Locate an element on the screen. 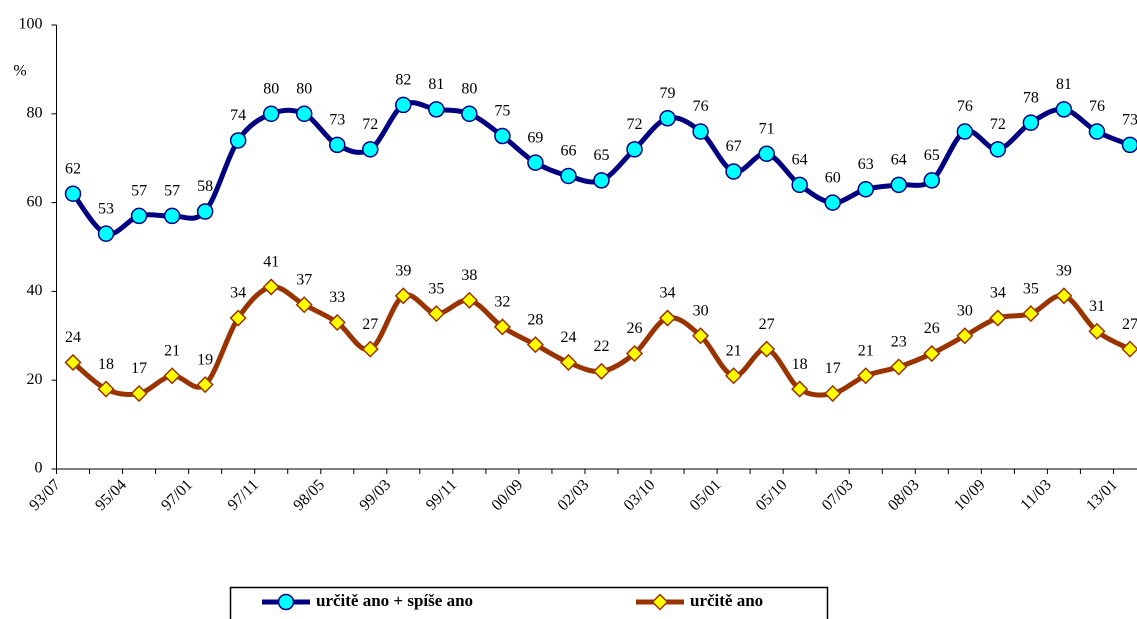 This screenshot has height=619, width=1137. data-label: 39 is located at coordinates (403, 271).